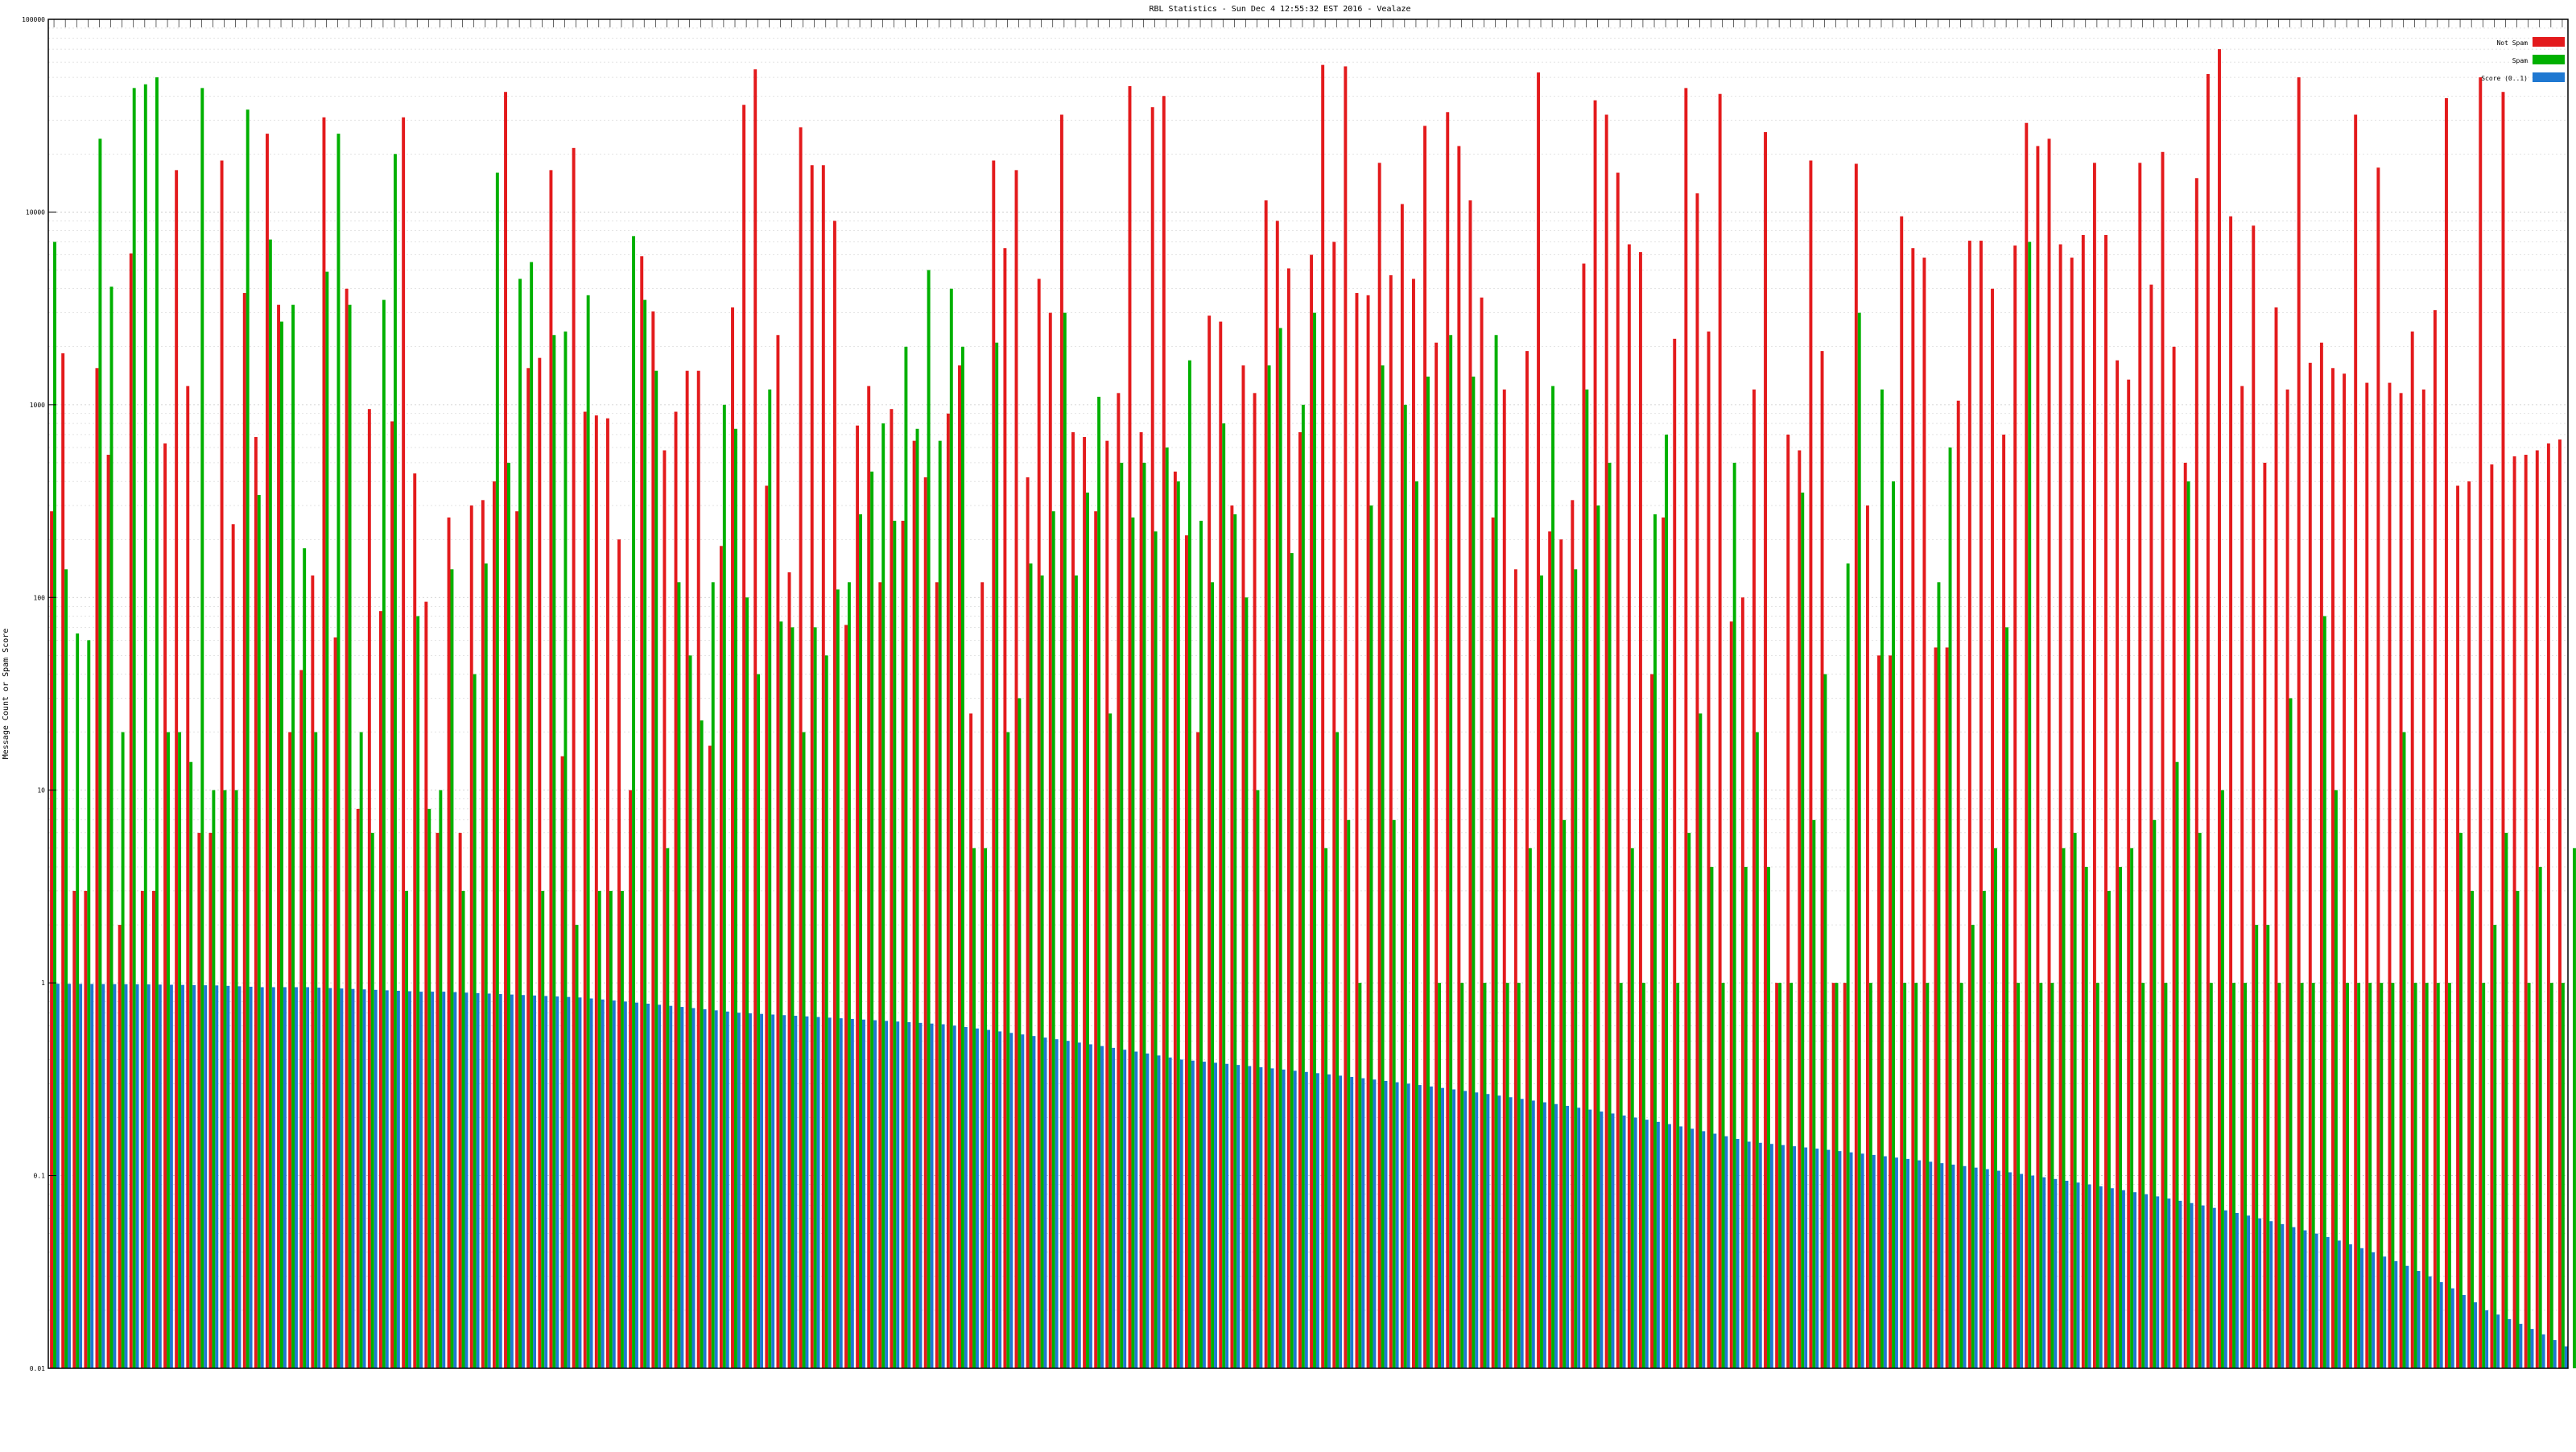  I want to click on y-axis-label: Message Count or Spam Score, so click(6, 694).